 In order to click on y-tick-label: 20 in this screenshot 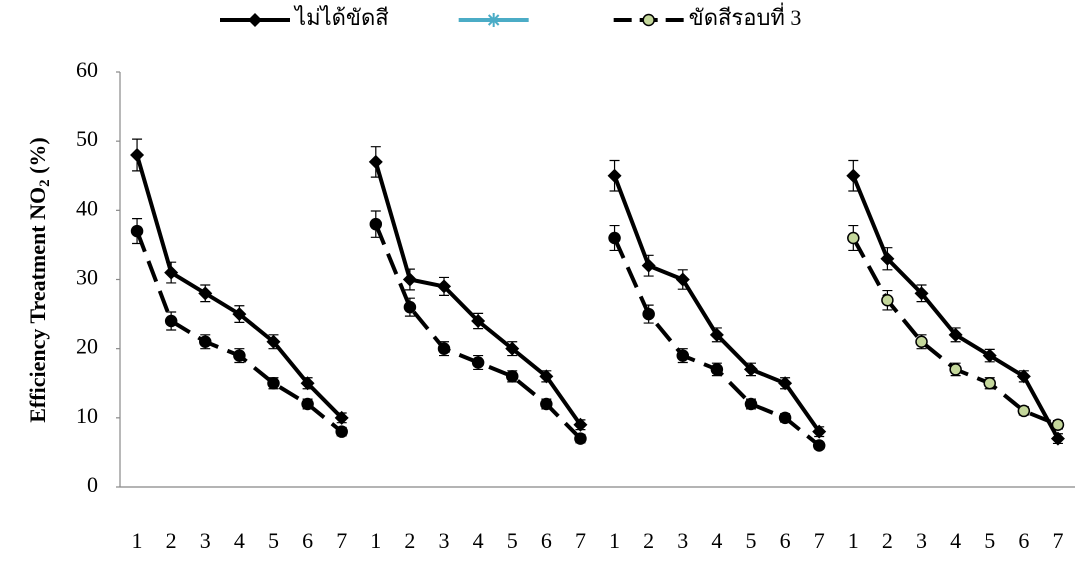, I will do `click(87, 346)`.